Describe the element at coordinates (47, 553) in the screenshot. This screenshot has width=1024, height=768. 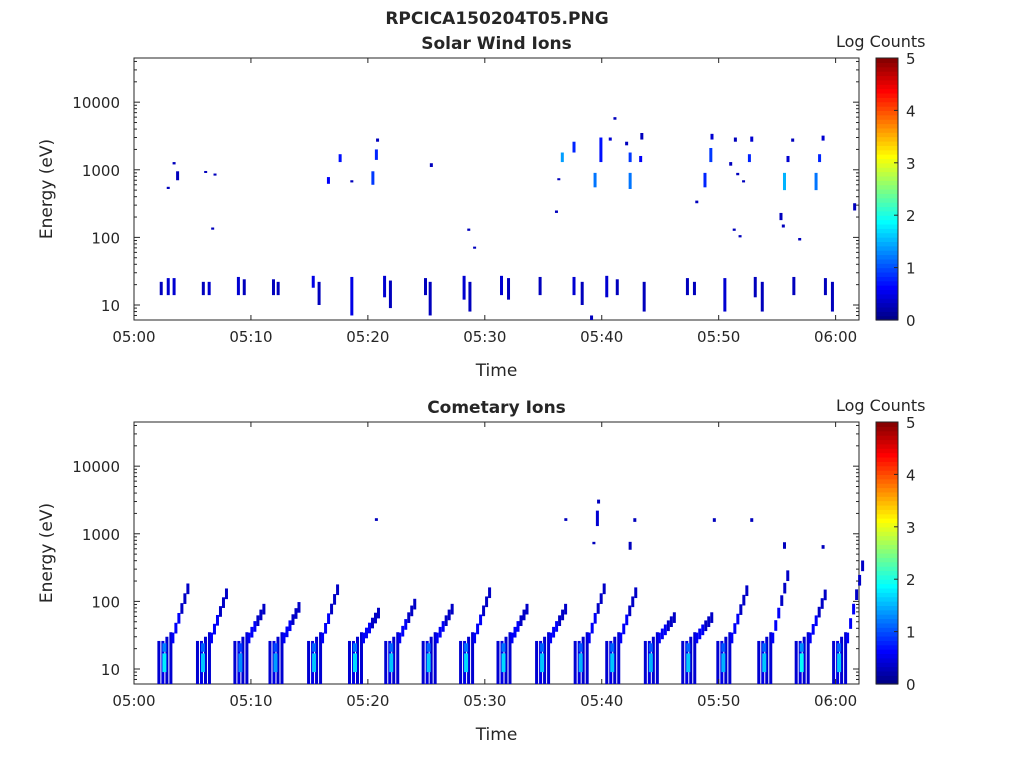
I see `y-axis-label: Energy (eV)` at that location.